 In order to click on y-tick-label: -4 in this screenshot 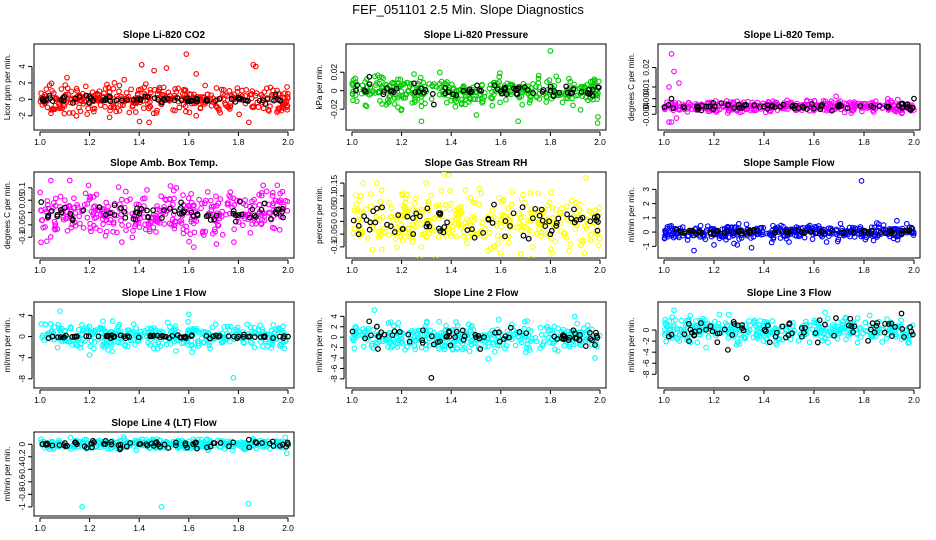, I will do `click(646, 352)`.